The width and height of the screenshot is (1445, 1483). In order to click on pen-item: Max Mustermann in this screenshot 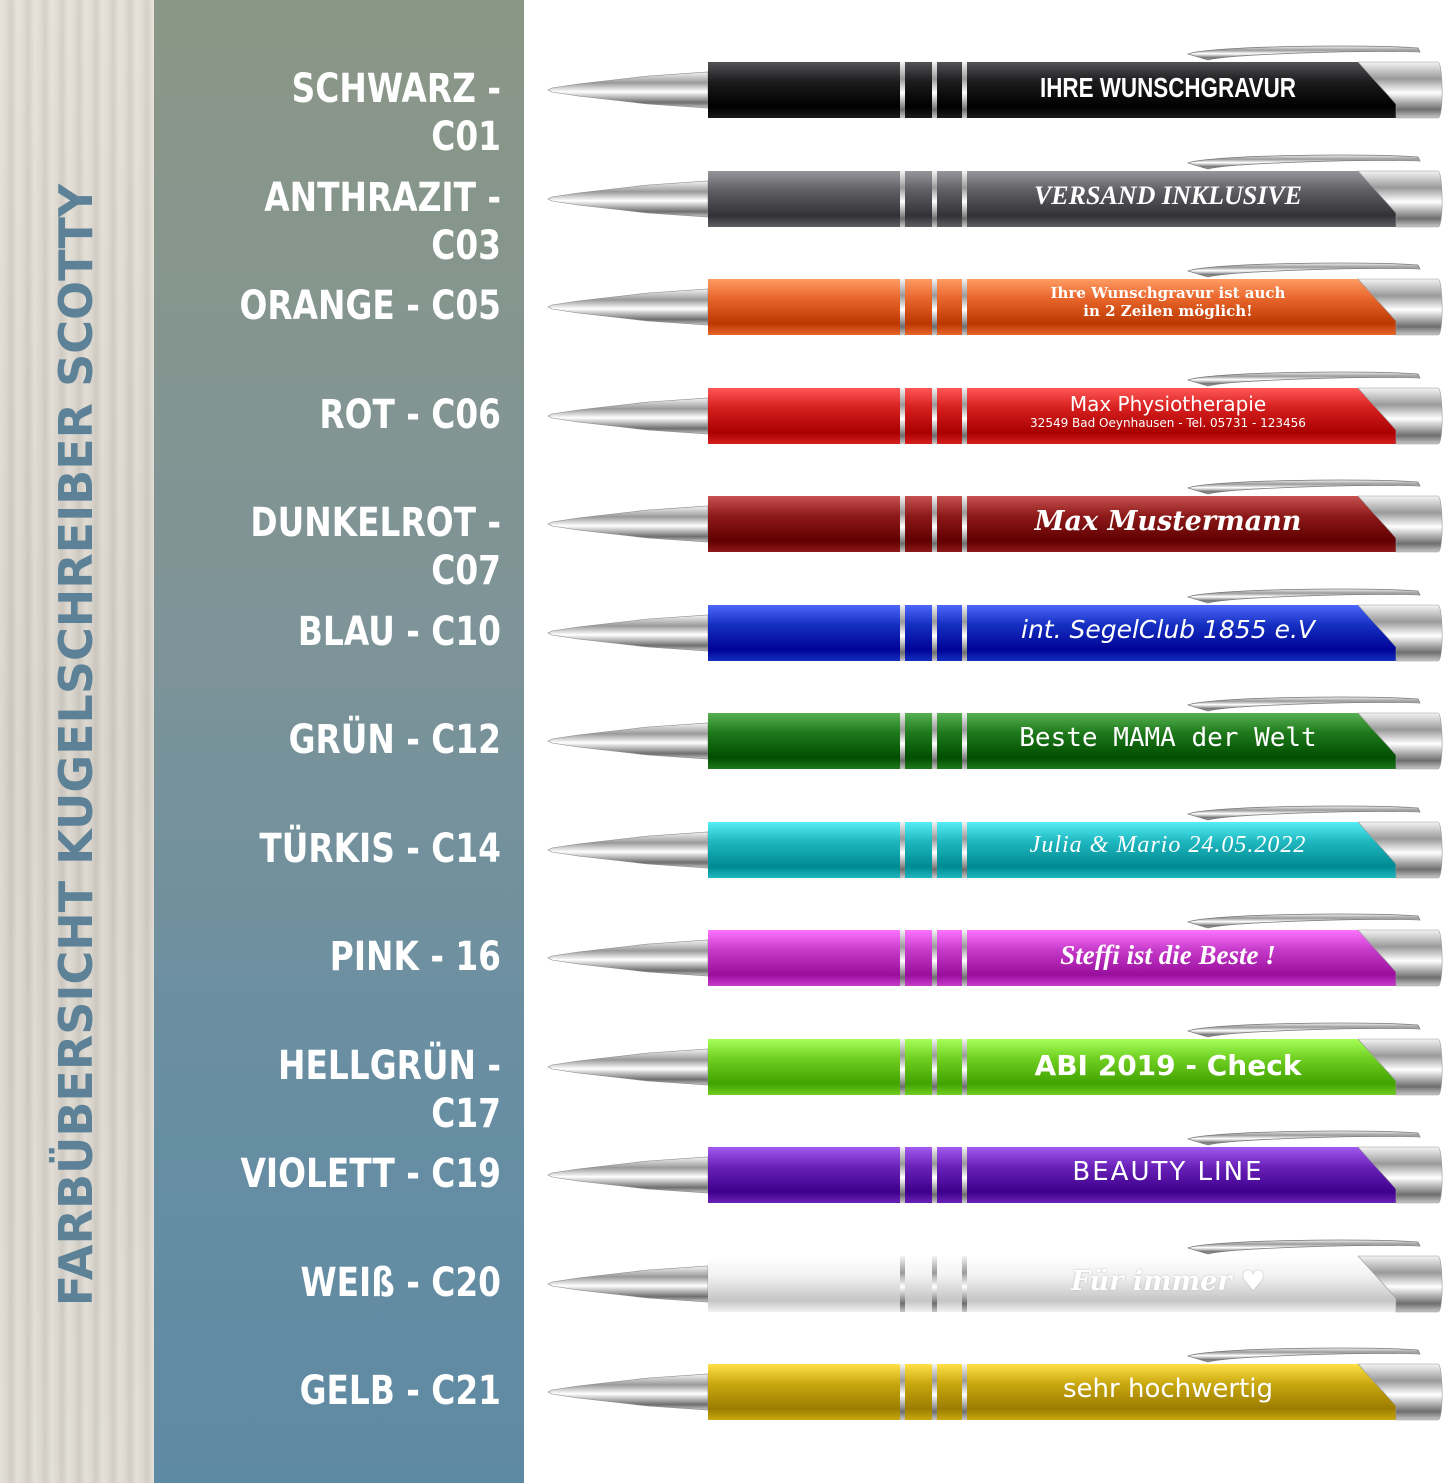, I will do `click(995, 520)`.